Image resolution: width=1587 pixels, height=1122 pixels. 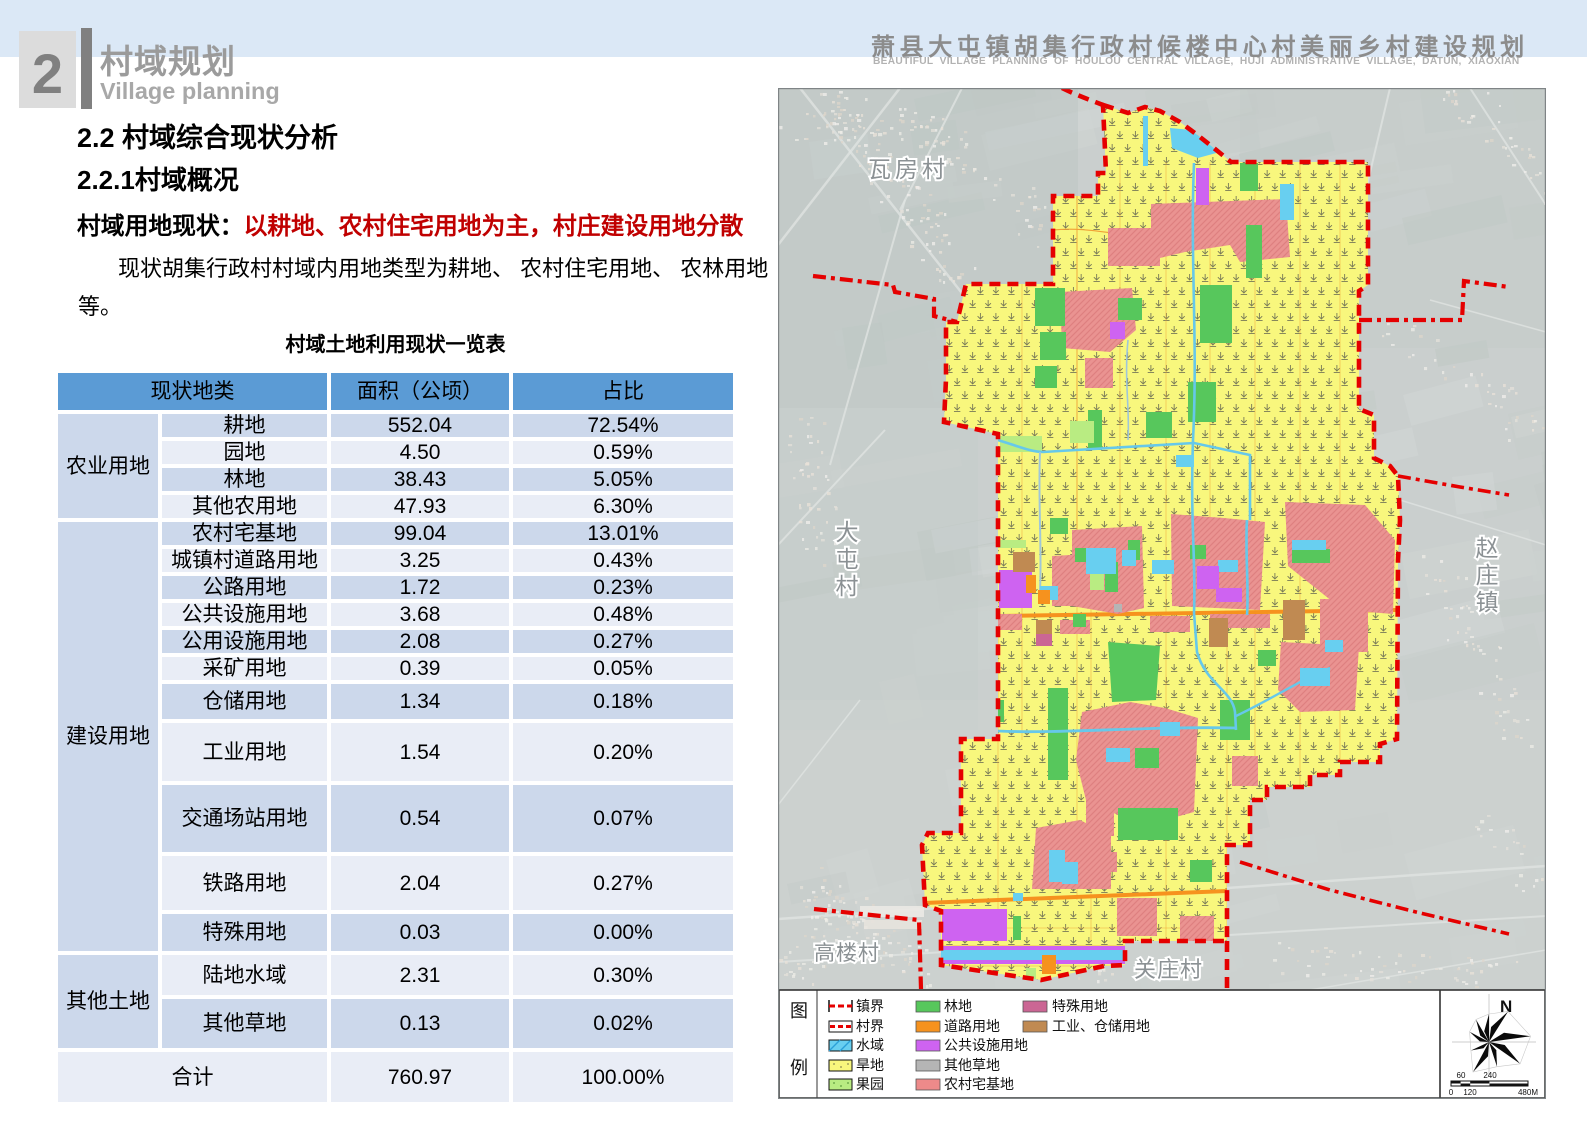 What do you see at coordinates (1461, 1075) in the screenshot?
I see `svg-text: 60` at bounding box center [1461, 1075].